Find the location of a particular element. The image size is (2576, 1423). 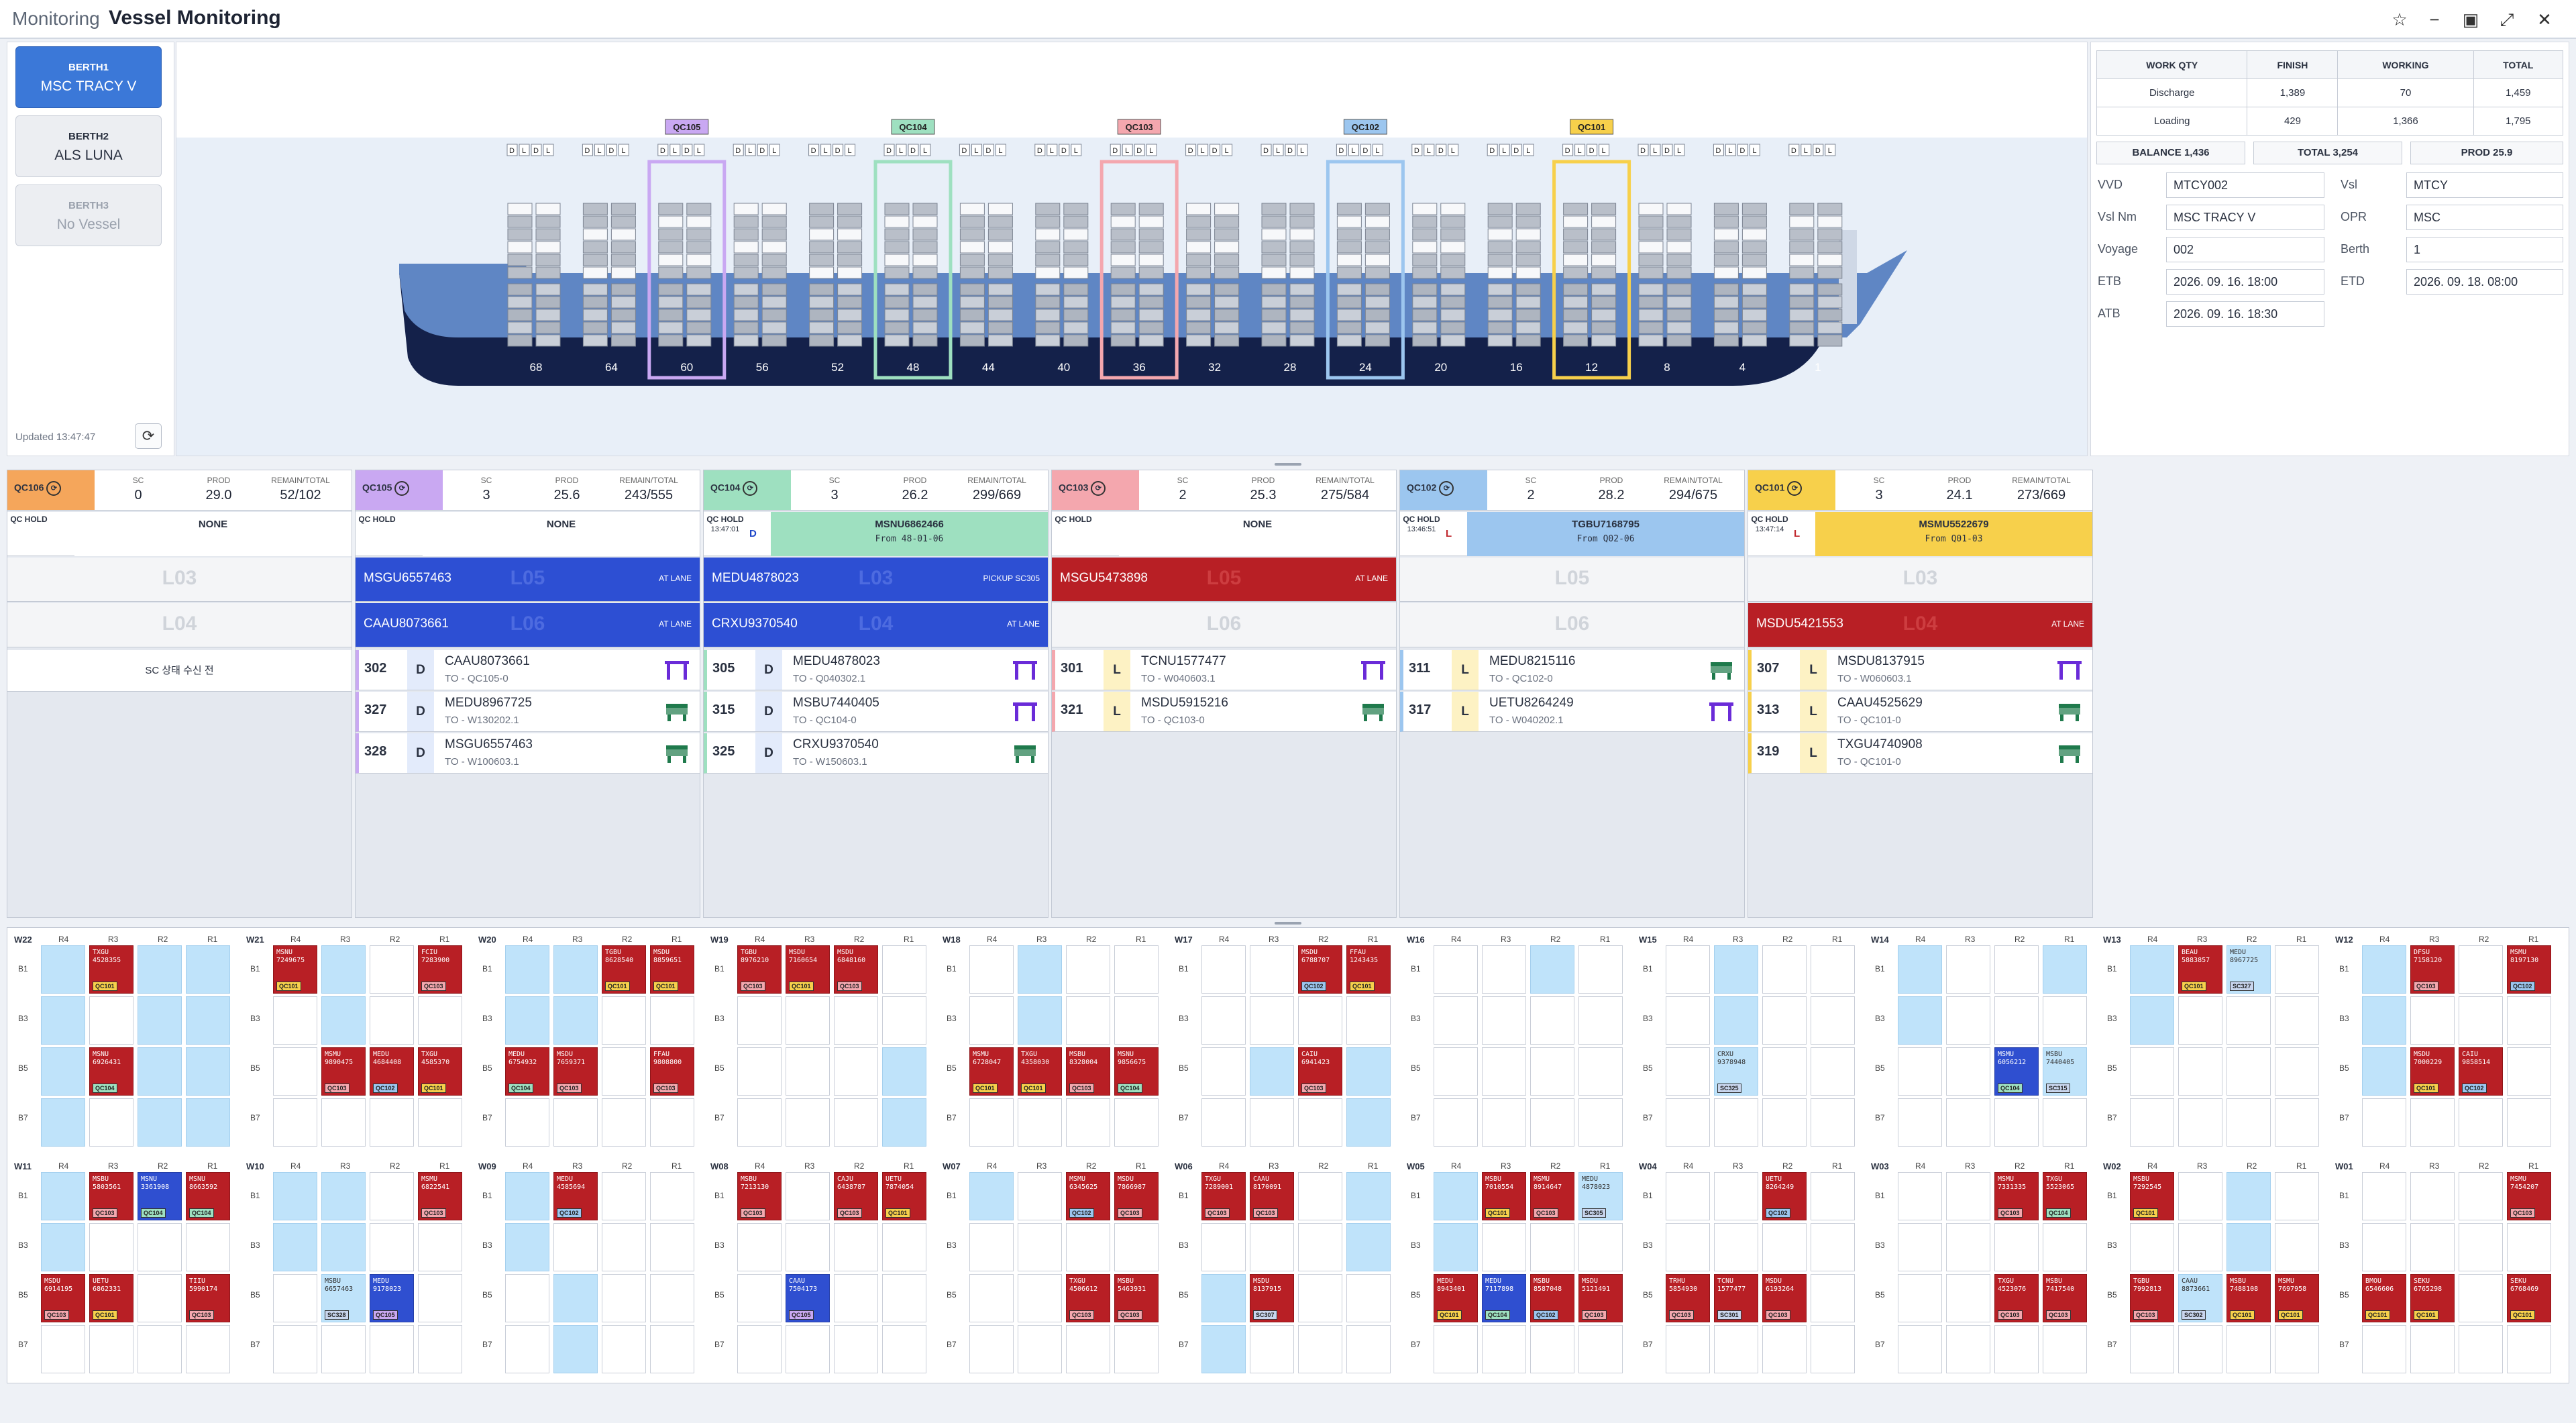

bay-52: 52D L D L is located at coordinates (835, 259).